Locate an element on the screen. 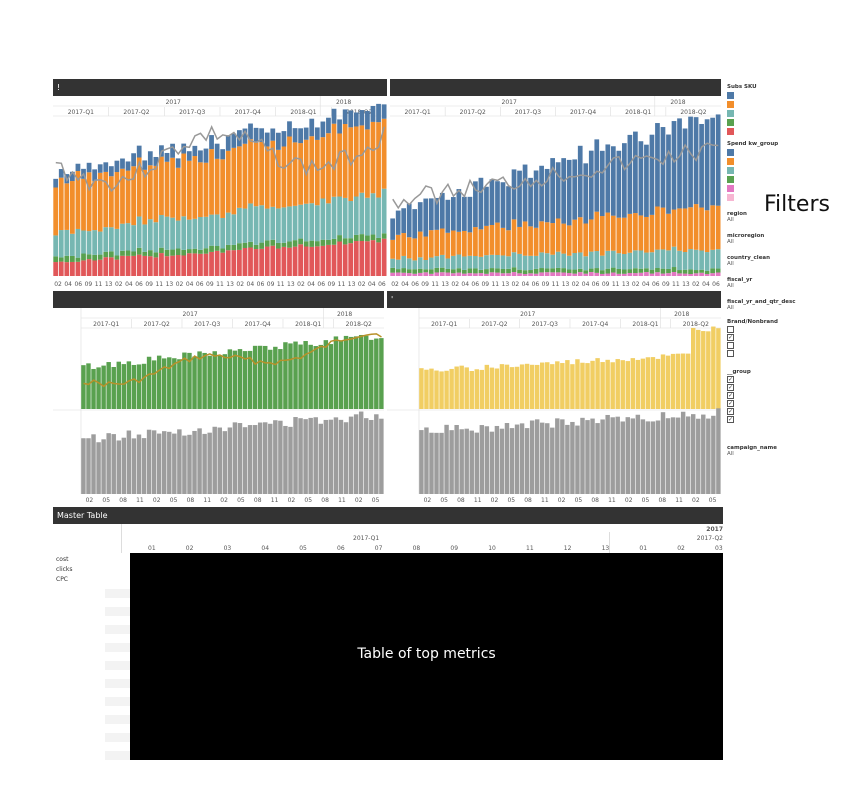 This screenshot has width=850, height=800. master-table-column-header: 10 is located at coordinates (492, 548).